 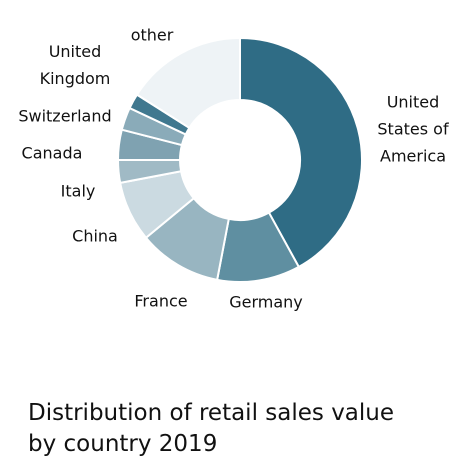 I want to click on segment-label: United Kingdom, so click(x=75, y=65).